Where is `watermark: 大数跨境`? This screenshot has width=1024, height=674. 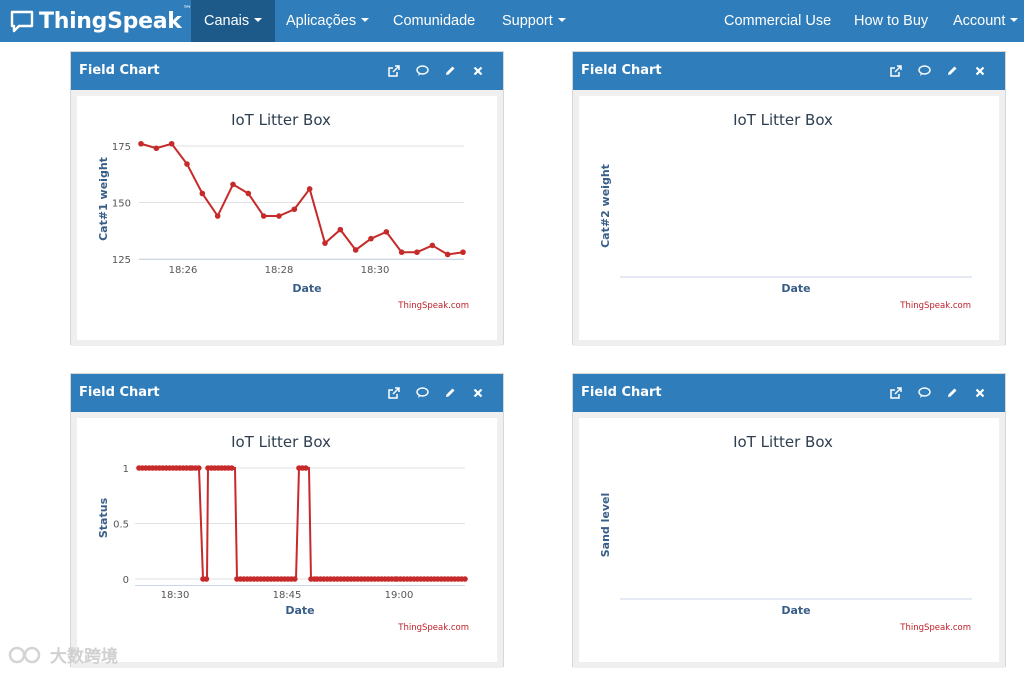
watermark: 大数跨境 is located at coordinates (63, 654).